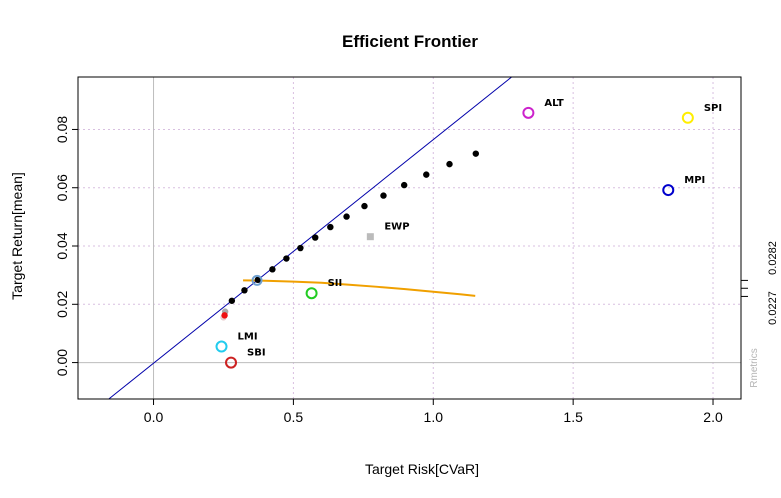  I want to click on y-tick-label: 0.04, so click(62, 245).